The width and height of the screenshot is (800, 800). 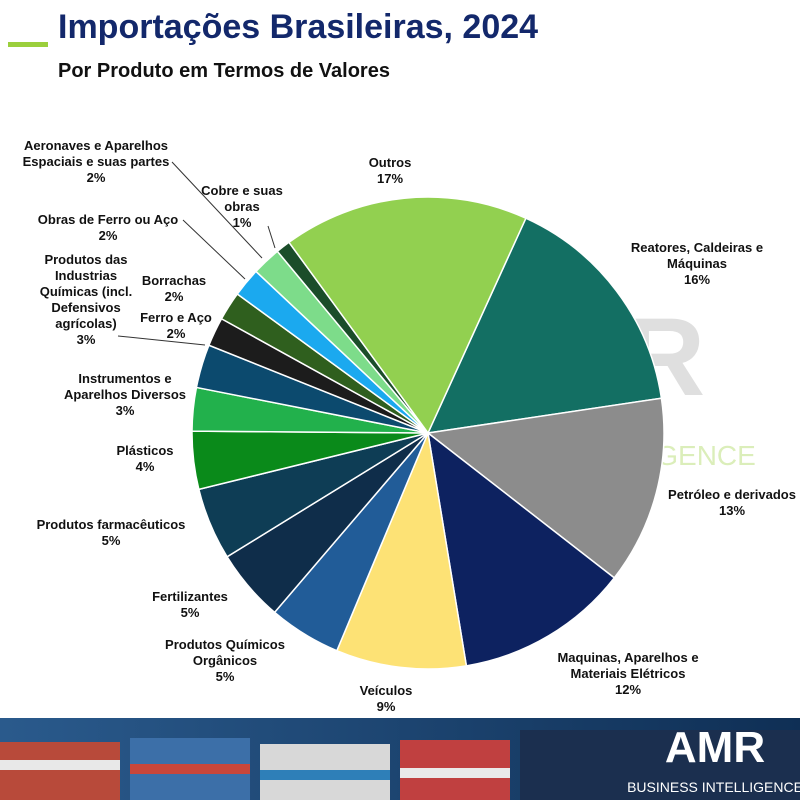 I want to click on category-label: Reatores, Caldeiras e Máquinas, so click(x=697, y=255).